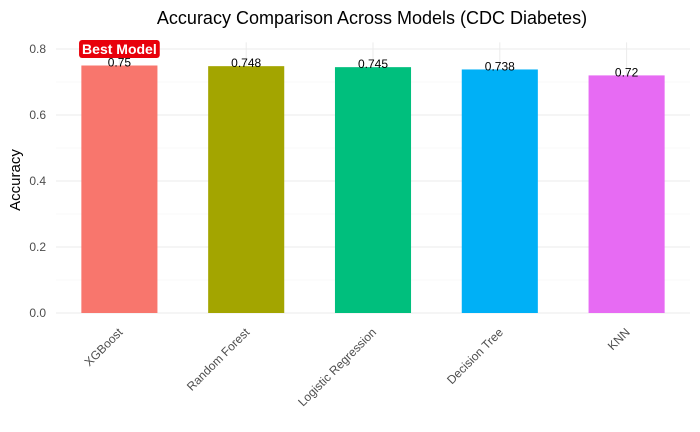 This screenshot has width=700, height=432. I want to click on data-label: 0.72, so click(627, 72).